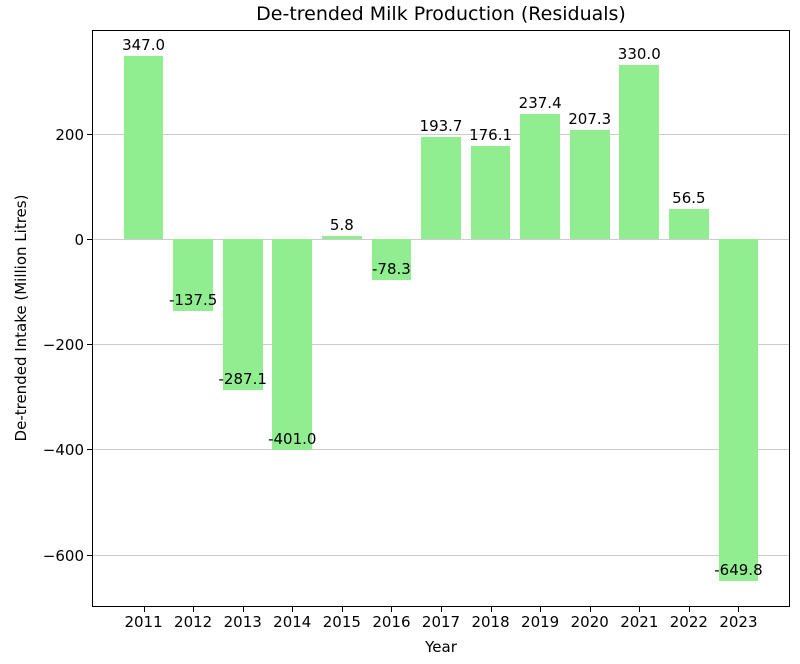 The width and height of the screenshot is (800, 664). What do you see at coordinates (639, 622) in the screenshot?
I see `x-tick-label: 2021` at bounding box center [639, 622].